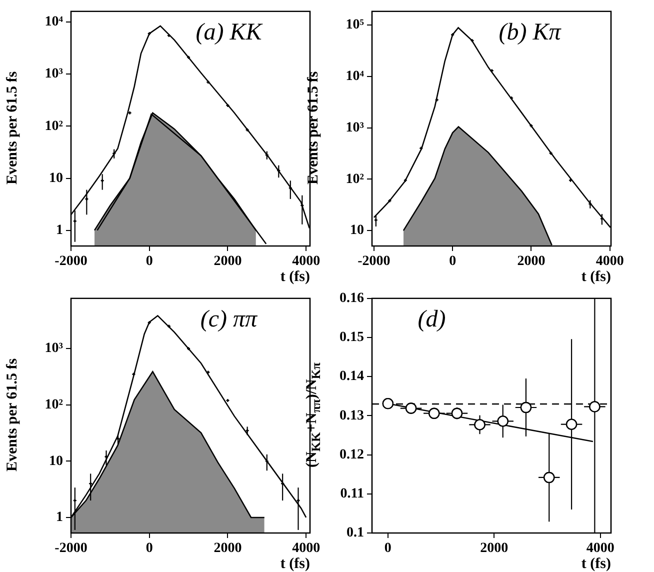 The width and height of the screenshot is (654, 572). Describe the element at coordinates (352, 416) in the screenshot. I see `y-tick-label: 0.13` at that location.